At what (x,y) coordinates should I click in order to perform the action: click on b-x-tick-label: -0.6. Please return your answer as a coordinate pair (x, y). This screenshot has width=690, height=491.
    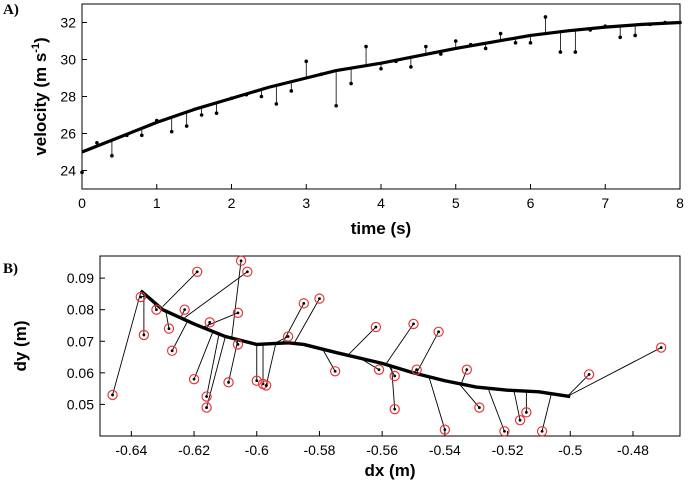
    Looking at the image, I should click on (257, 450).